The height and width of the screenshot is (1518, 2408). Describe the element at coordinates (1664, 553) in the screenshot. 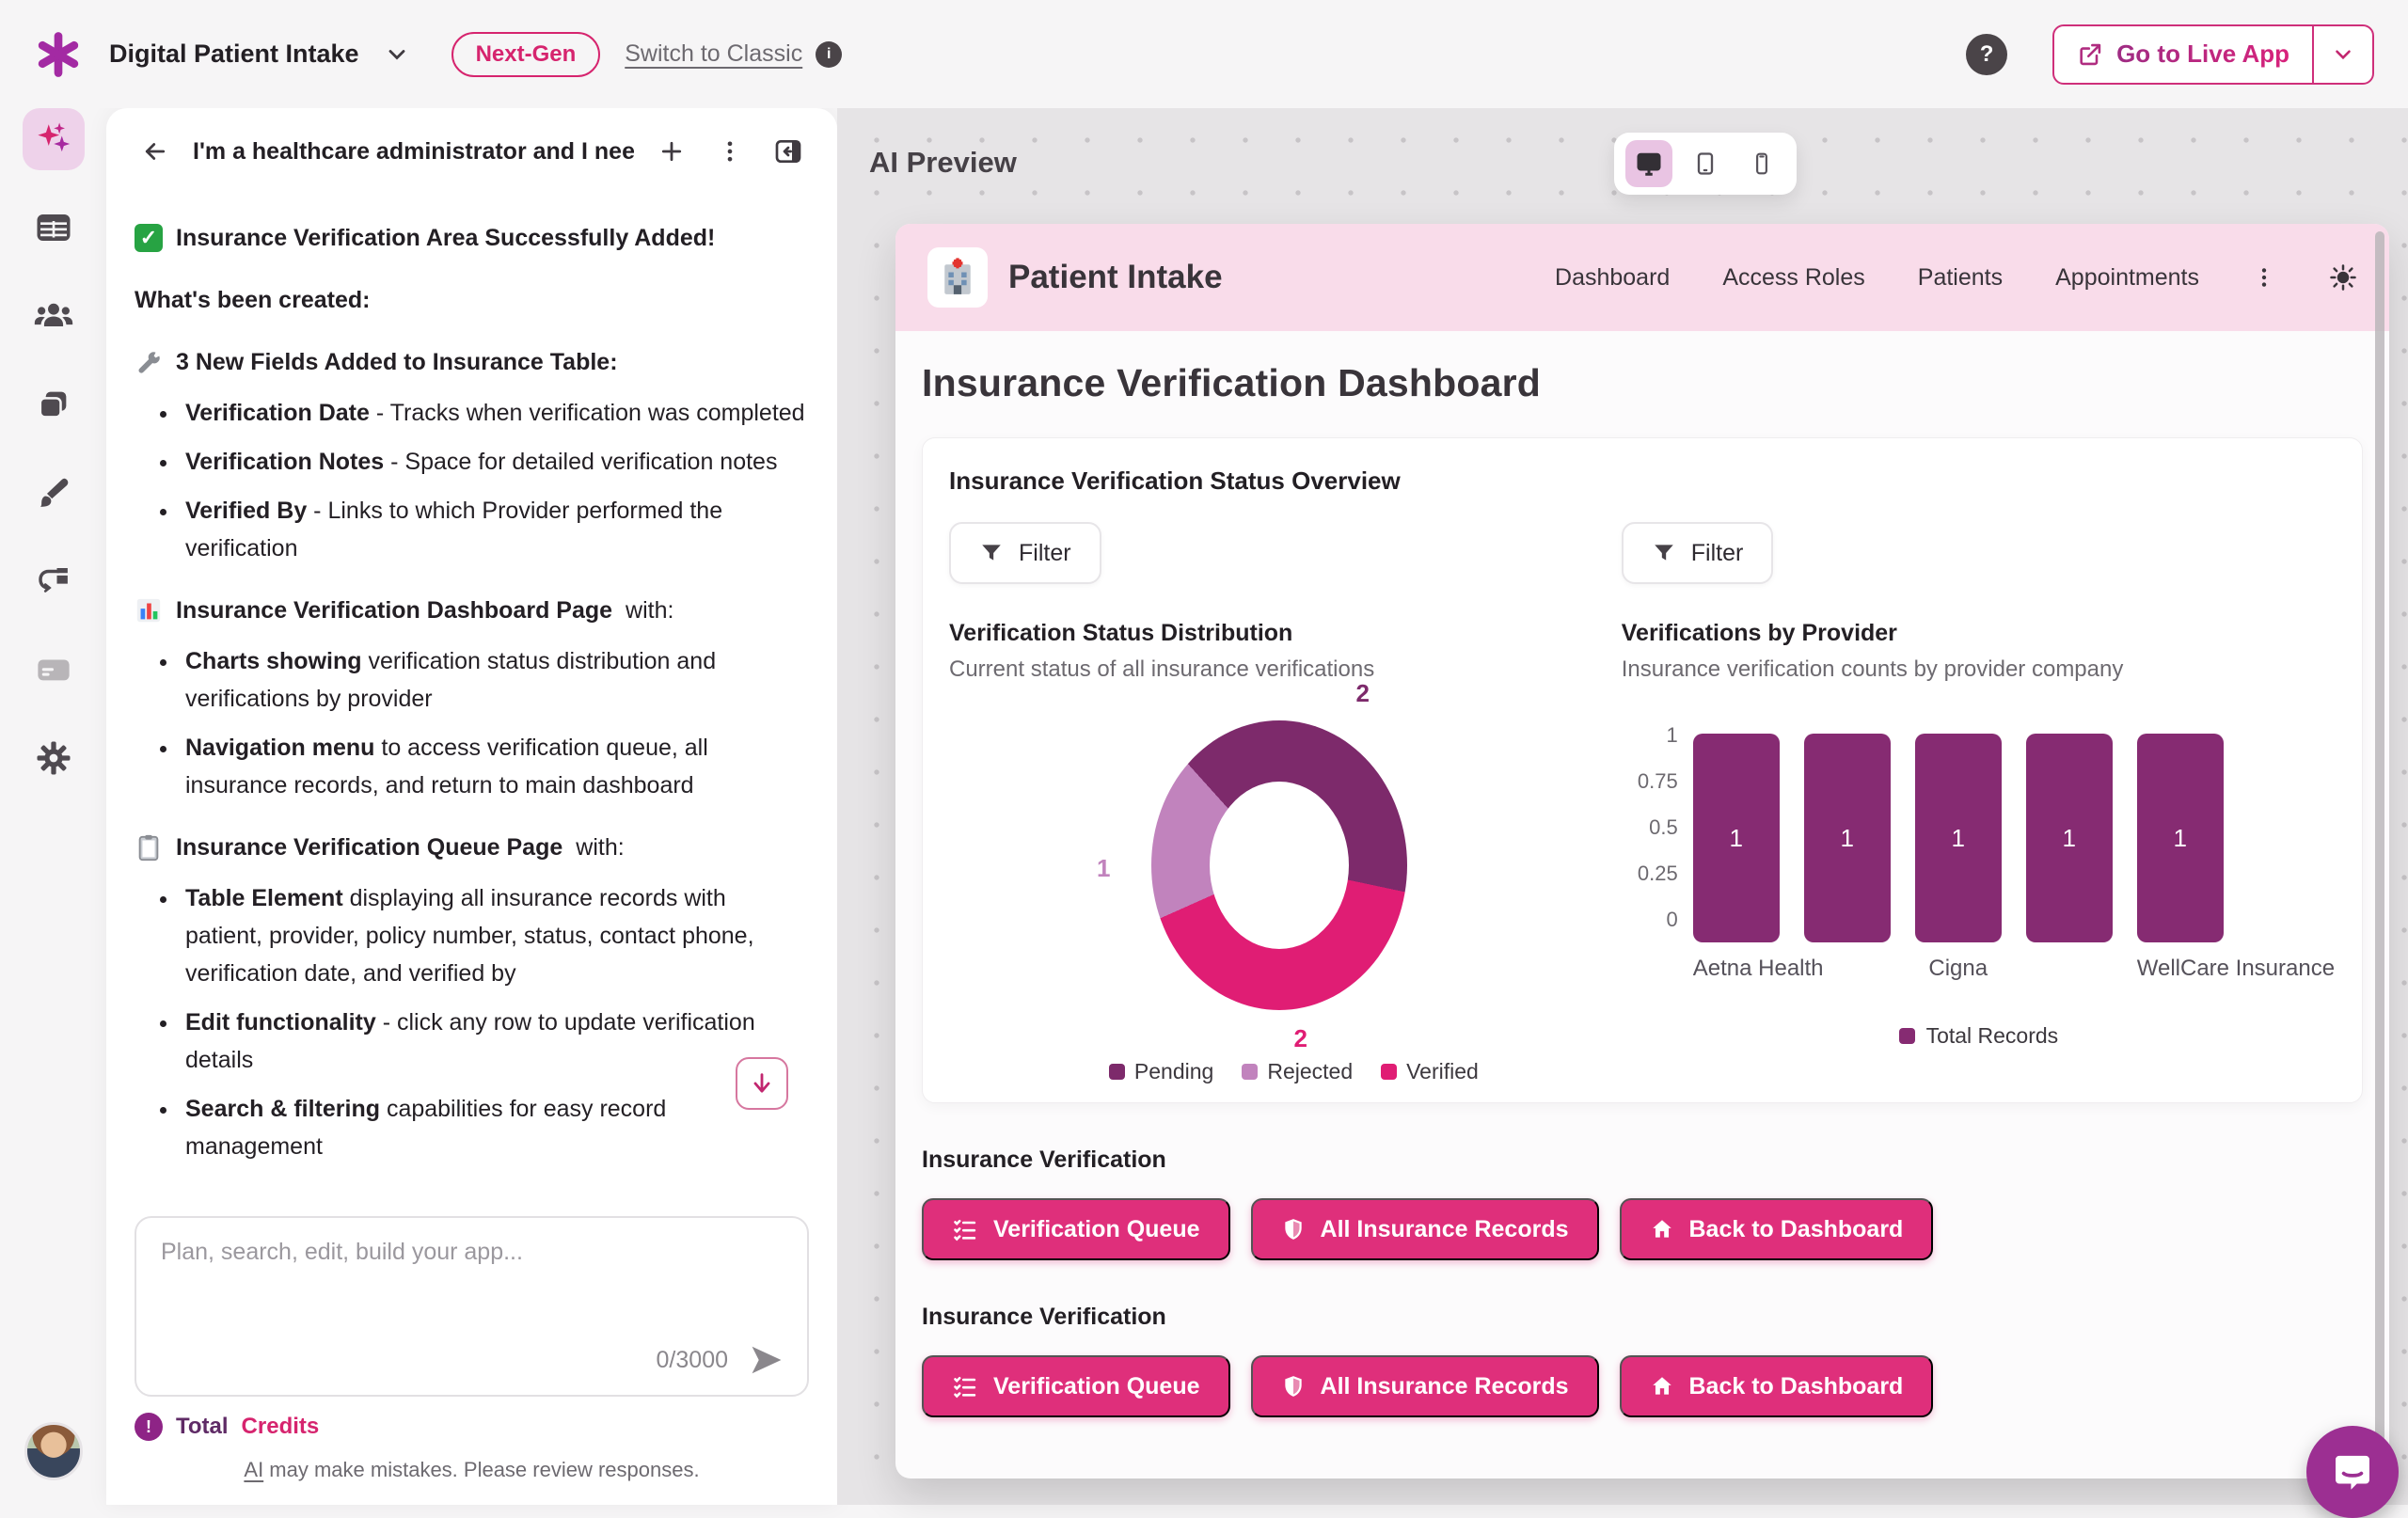

I see `funnel-icon` at that location.